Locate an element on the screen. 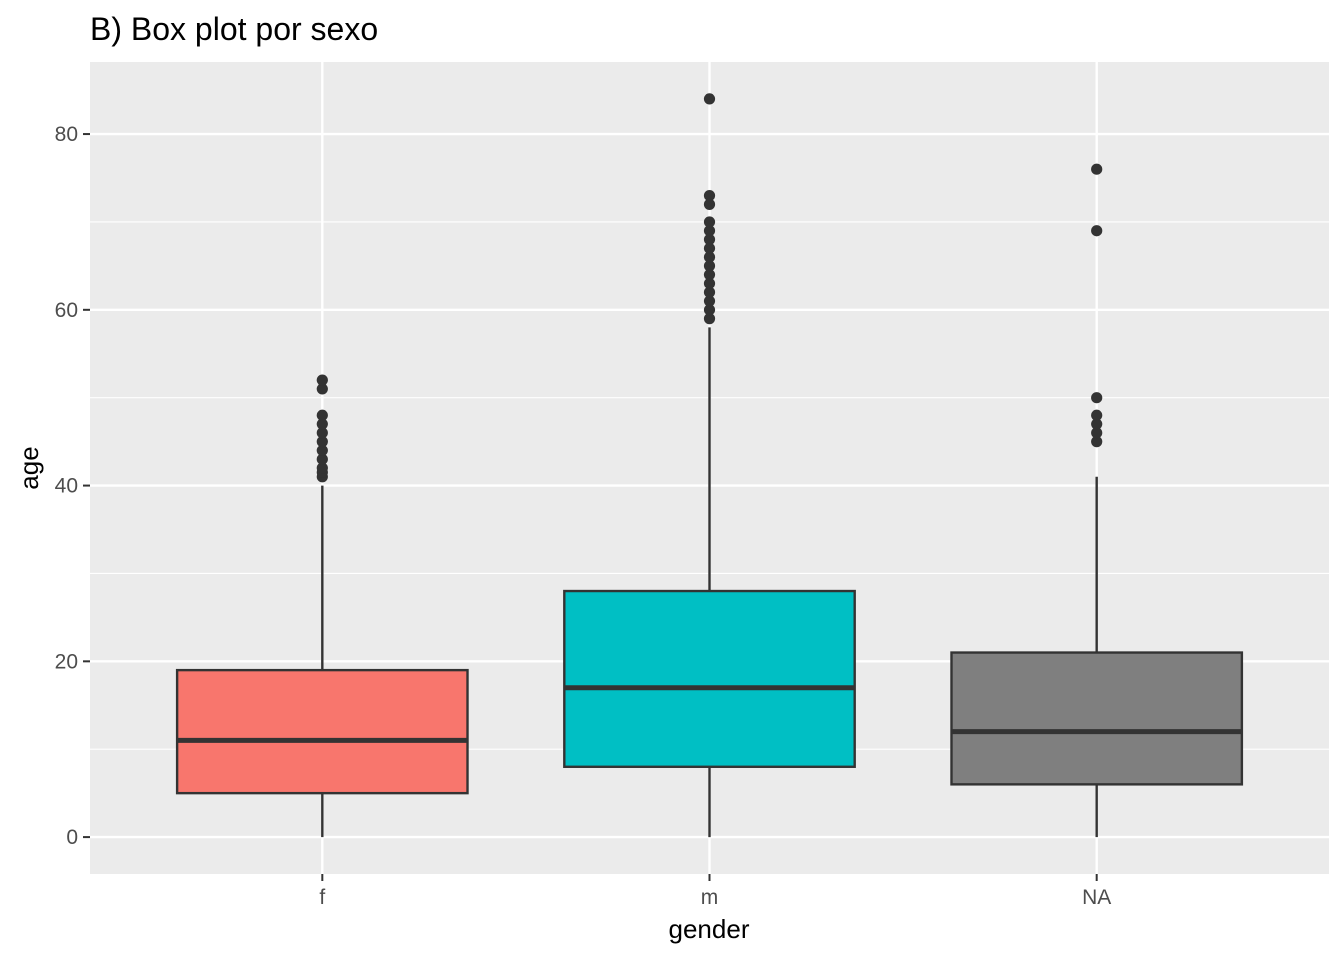 This screenshot has width=1344, height=960. x-axis: f m NA is located at coordinates (715, 891).